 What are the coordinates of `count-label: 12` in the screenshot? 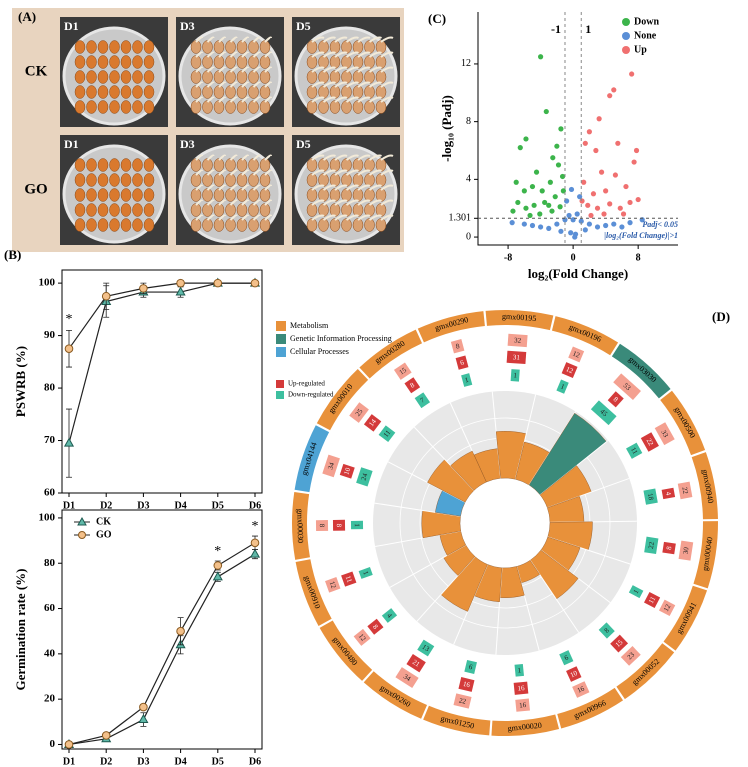 It's located at (667, 608).